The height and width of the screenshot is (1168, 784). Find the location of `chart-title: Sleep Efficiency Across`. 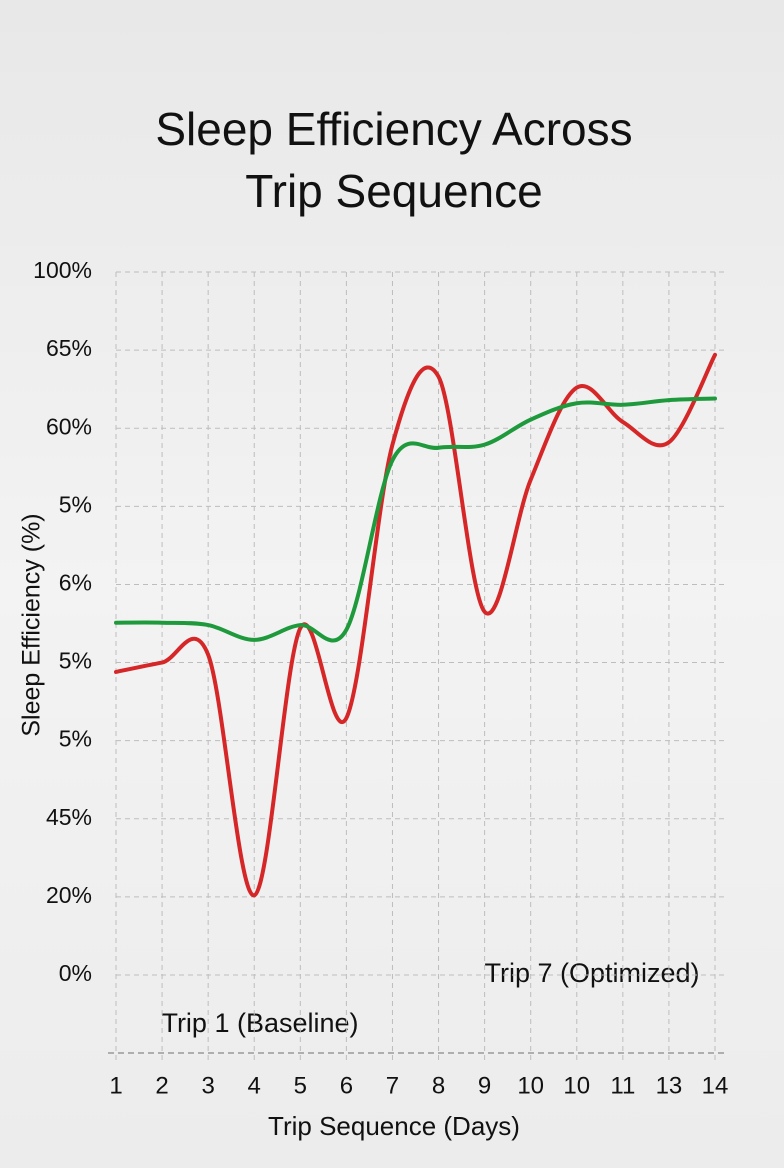

chart-title: Sleep Efficiency Across is located at coordinates (393, 129).